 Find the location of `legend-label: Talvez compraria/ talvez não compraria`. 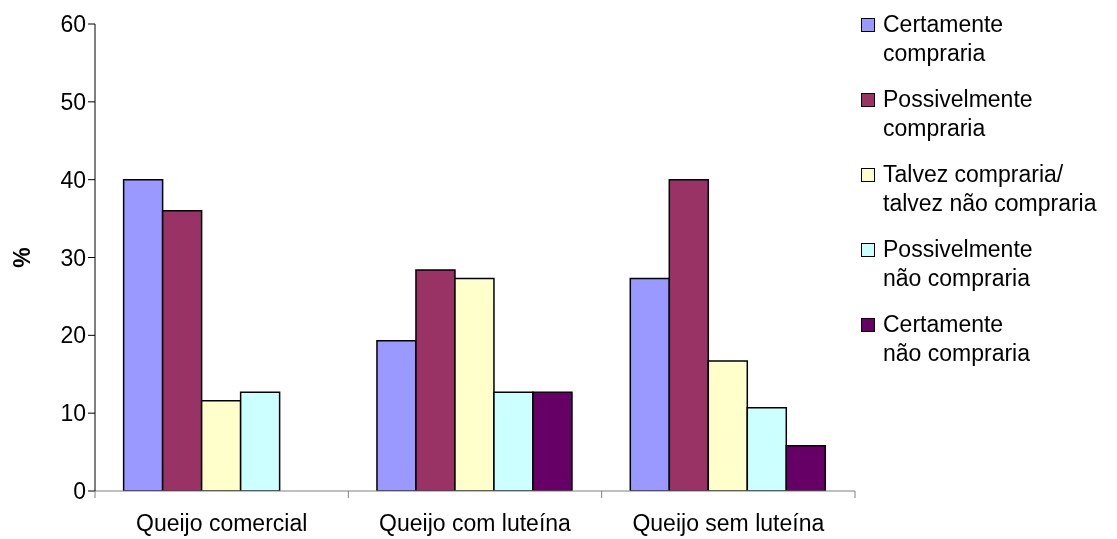

legend-label: Talvez compraria/ talvez não compraria is located at coordinates (990, 189).